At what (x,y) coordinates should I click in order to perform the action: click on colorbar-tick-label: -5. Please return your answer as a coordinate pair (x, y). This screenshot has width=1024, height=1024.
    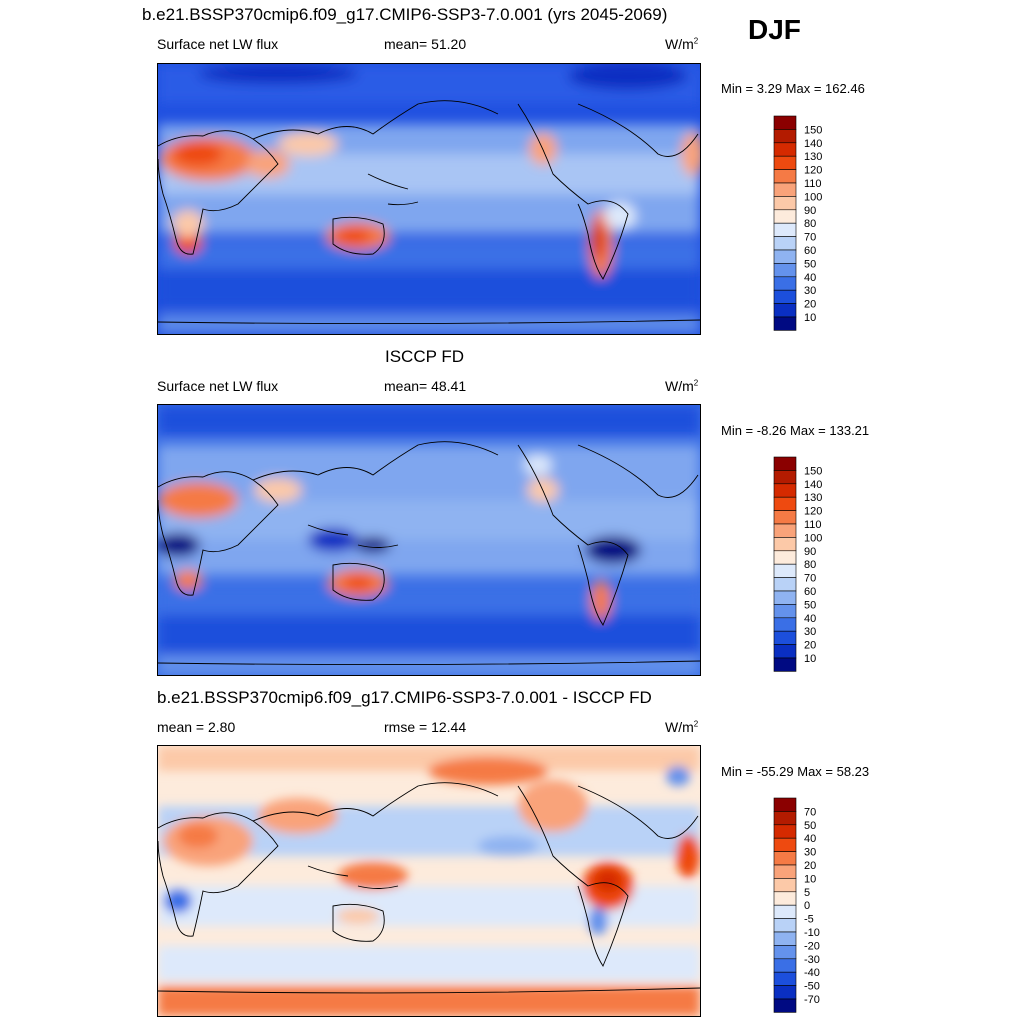
    Looking at the image, I should click on (809, 920).